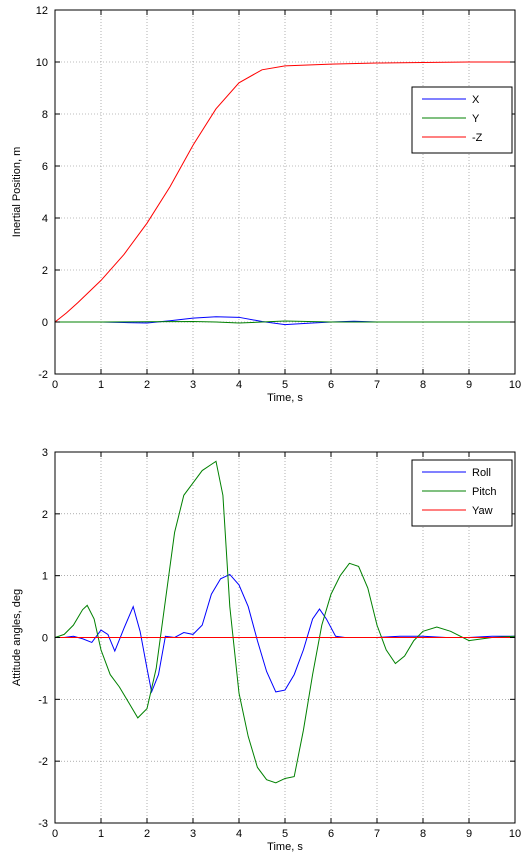 Image resolution: width=522 pixels, height=861 pixels. I want to click on y-tick-label: 8, so click(45, 115).